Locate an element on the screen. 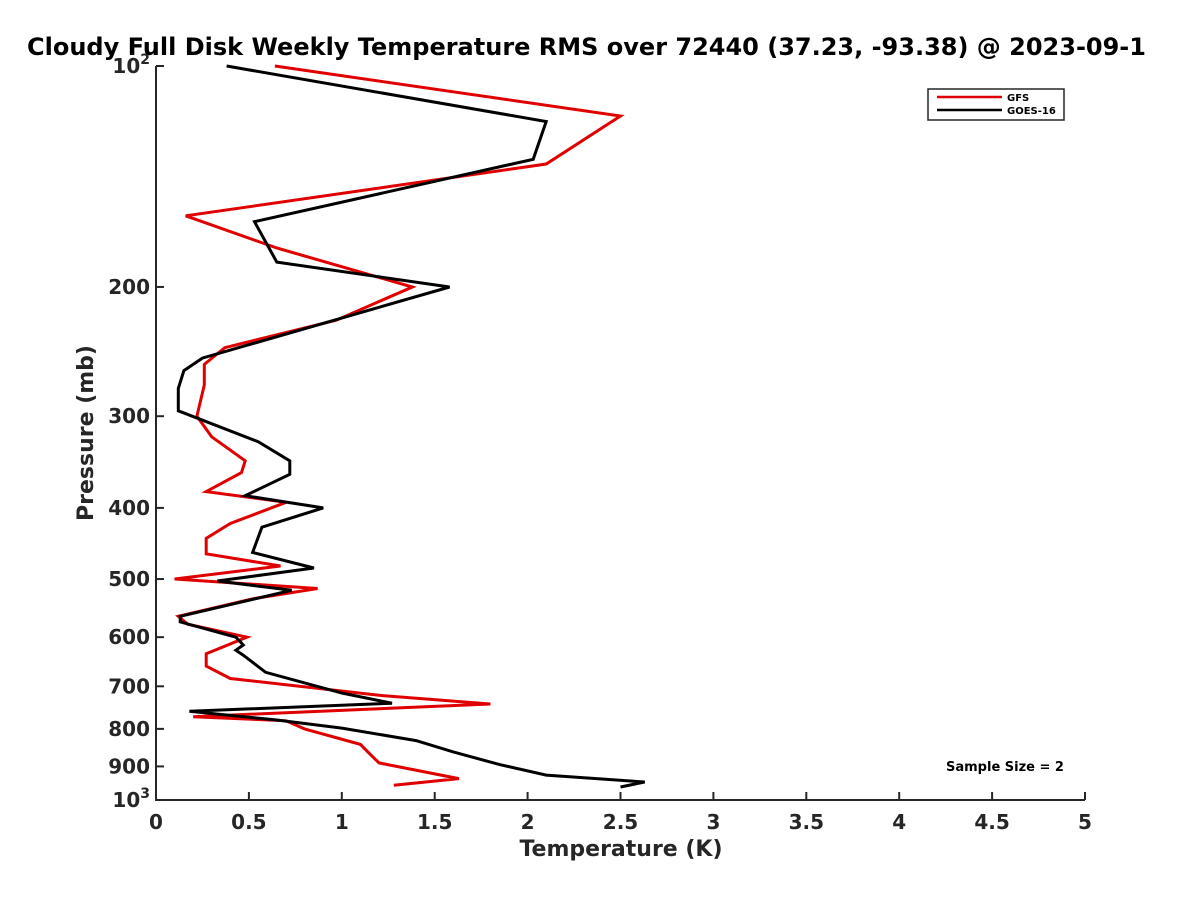  legend-label-gfs: GFS is located at coordinates (1018, 98).